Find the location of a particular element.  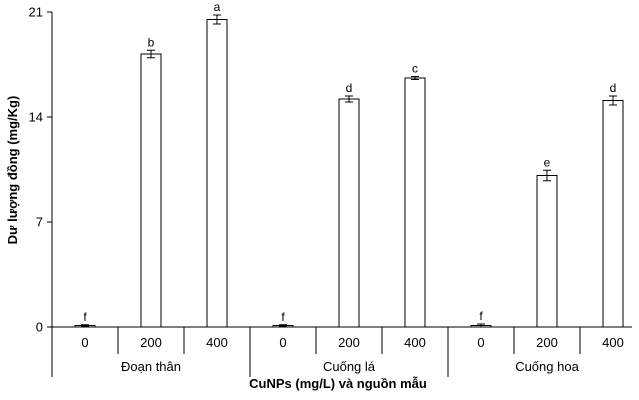

x-axis-title: CuNPs (mg/L) và nguồn mẫu is located at coordinates (338, 383).